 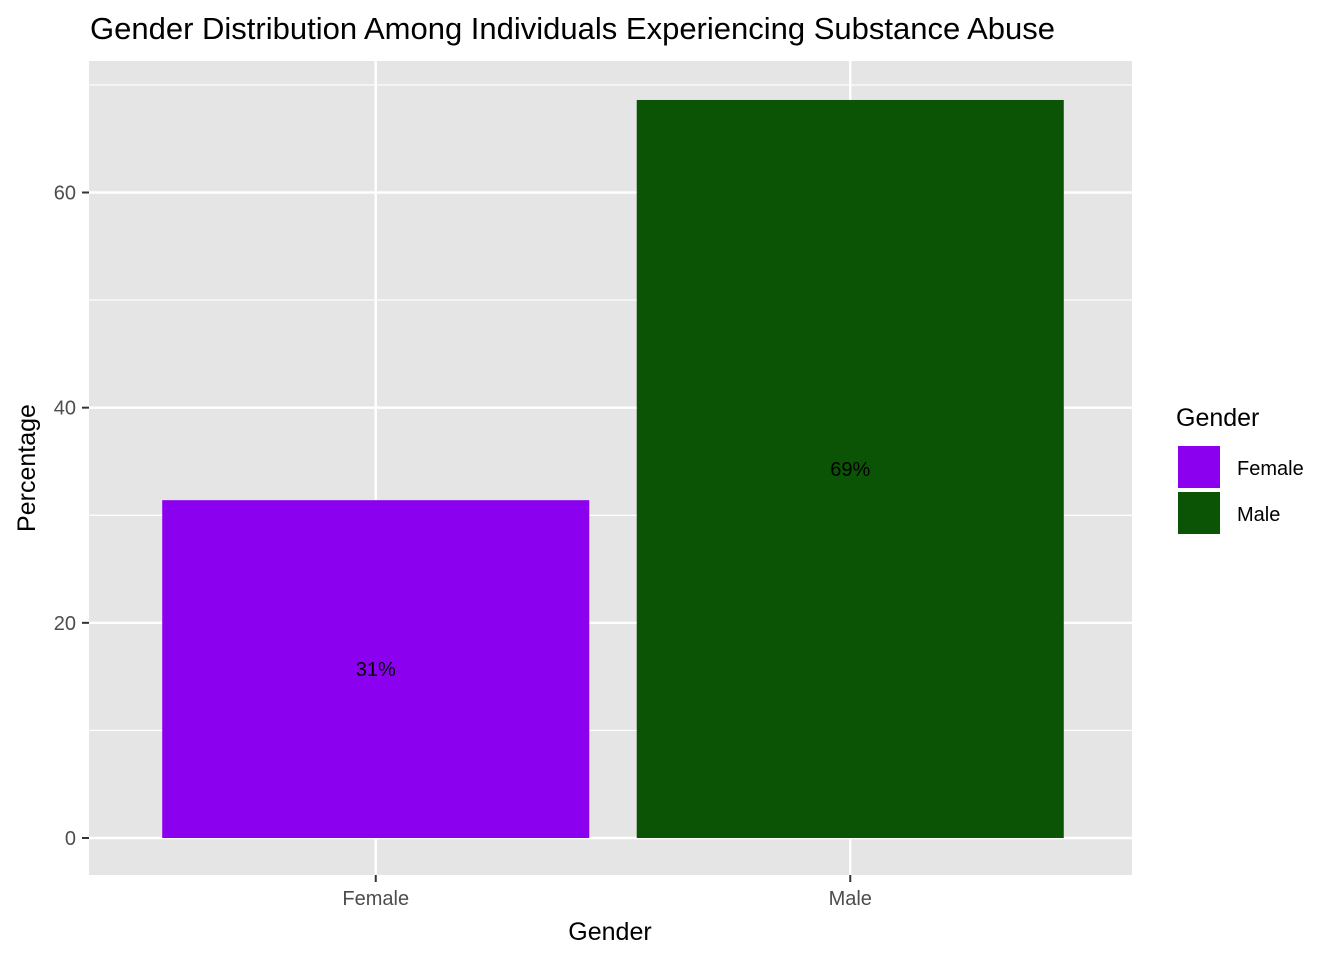 I want to click on data-labels: 31% 69%, so click(x=613, y=570).